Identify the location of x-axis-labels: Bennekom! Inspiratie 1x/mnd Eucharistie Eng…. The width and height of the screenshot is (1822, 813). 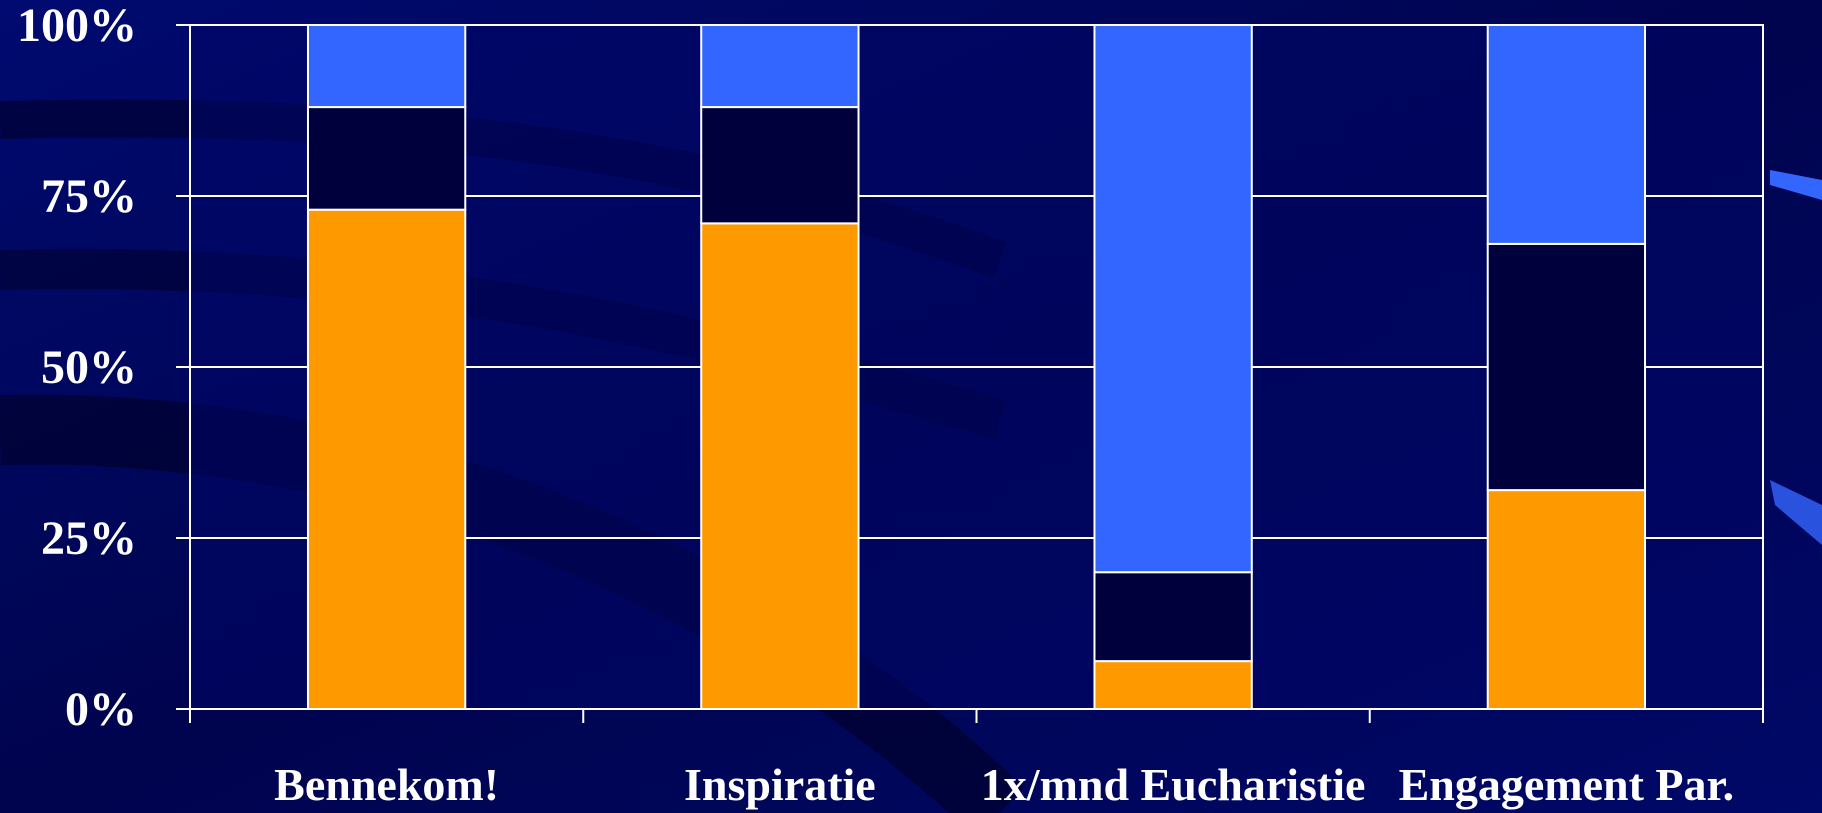
(1004, 784).